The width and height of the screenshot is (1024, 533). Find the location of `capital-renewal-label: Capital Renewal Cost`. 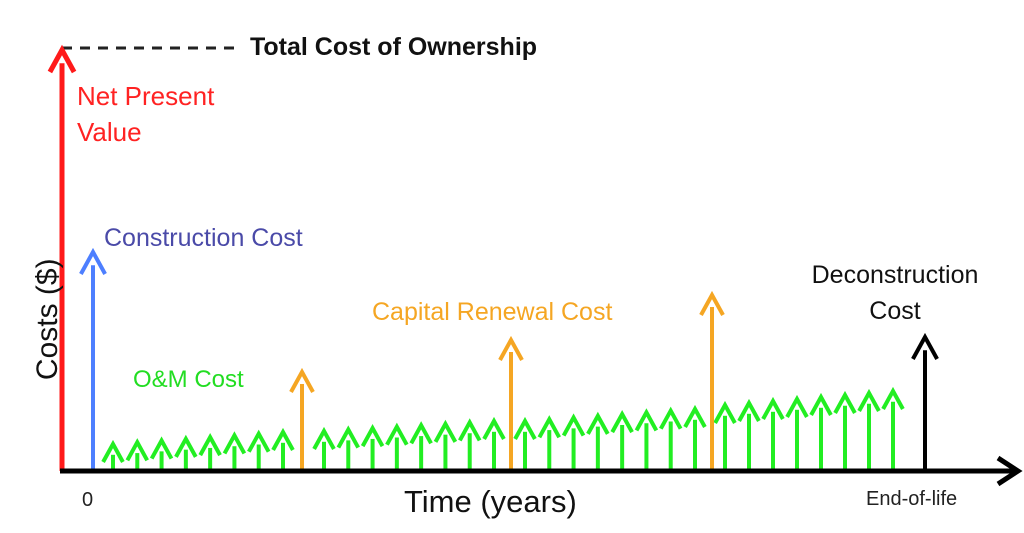

capital-renewal-label: Capital Renewal Cost is located at coordinates (492, 312).